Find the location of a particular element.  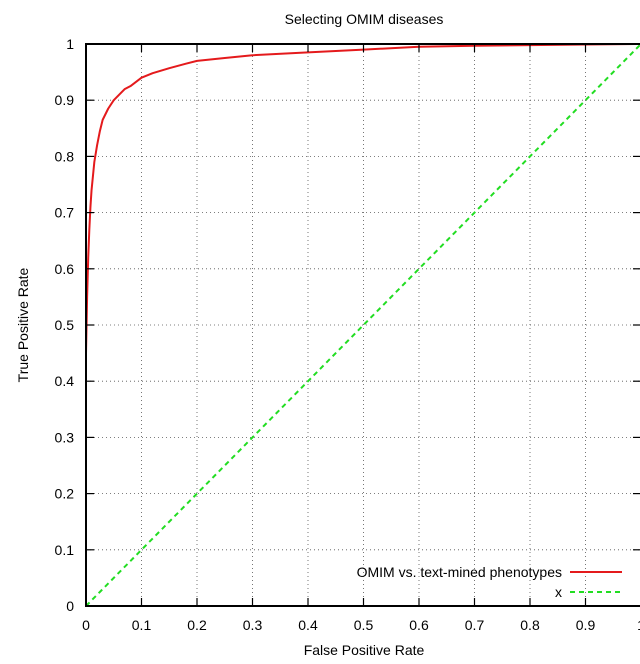

x-tick-label: 0.1 is located at coordinates (142, 625).